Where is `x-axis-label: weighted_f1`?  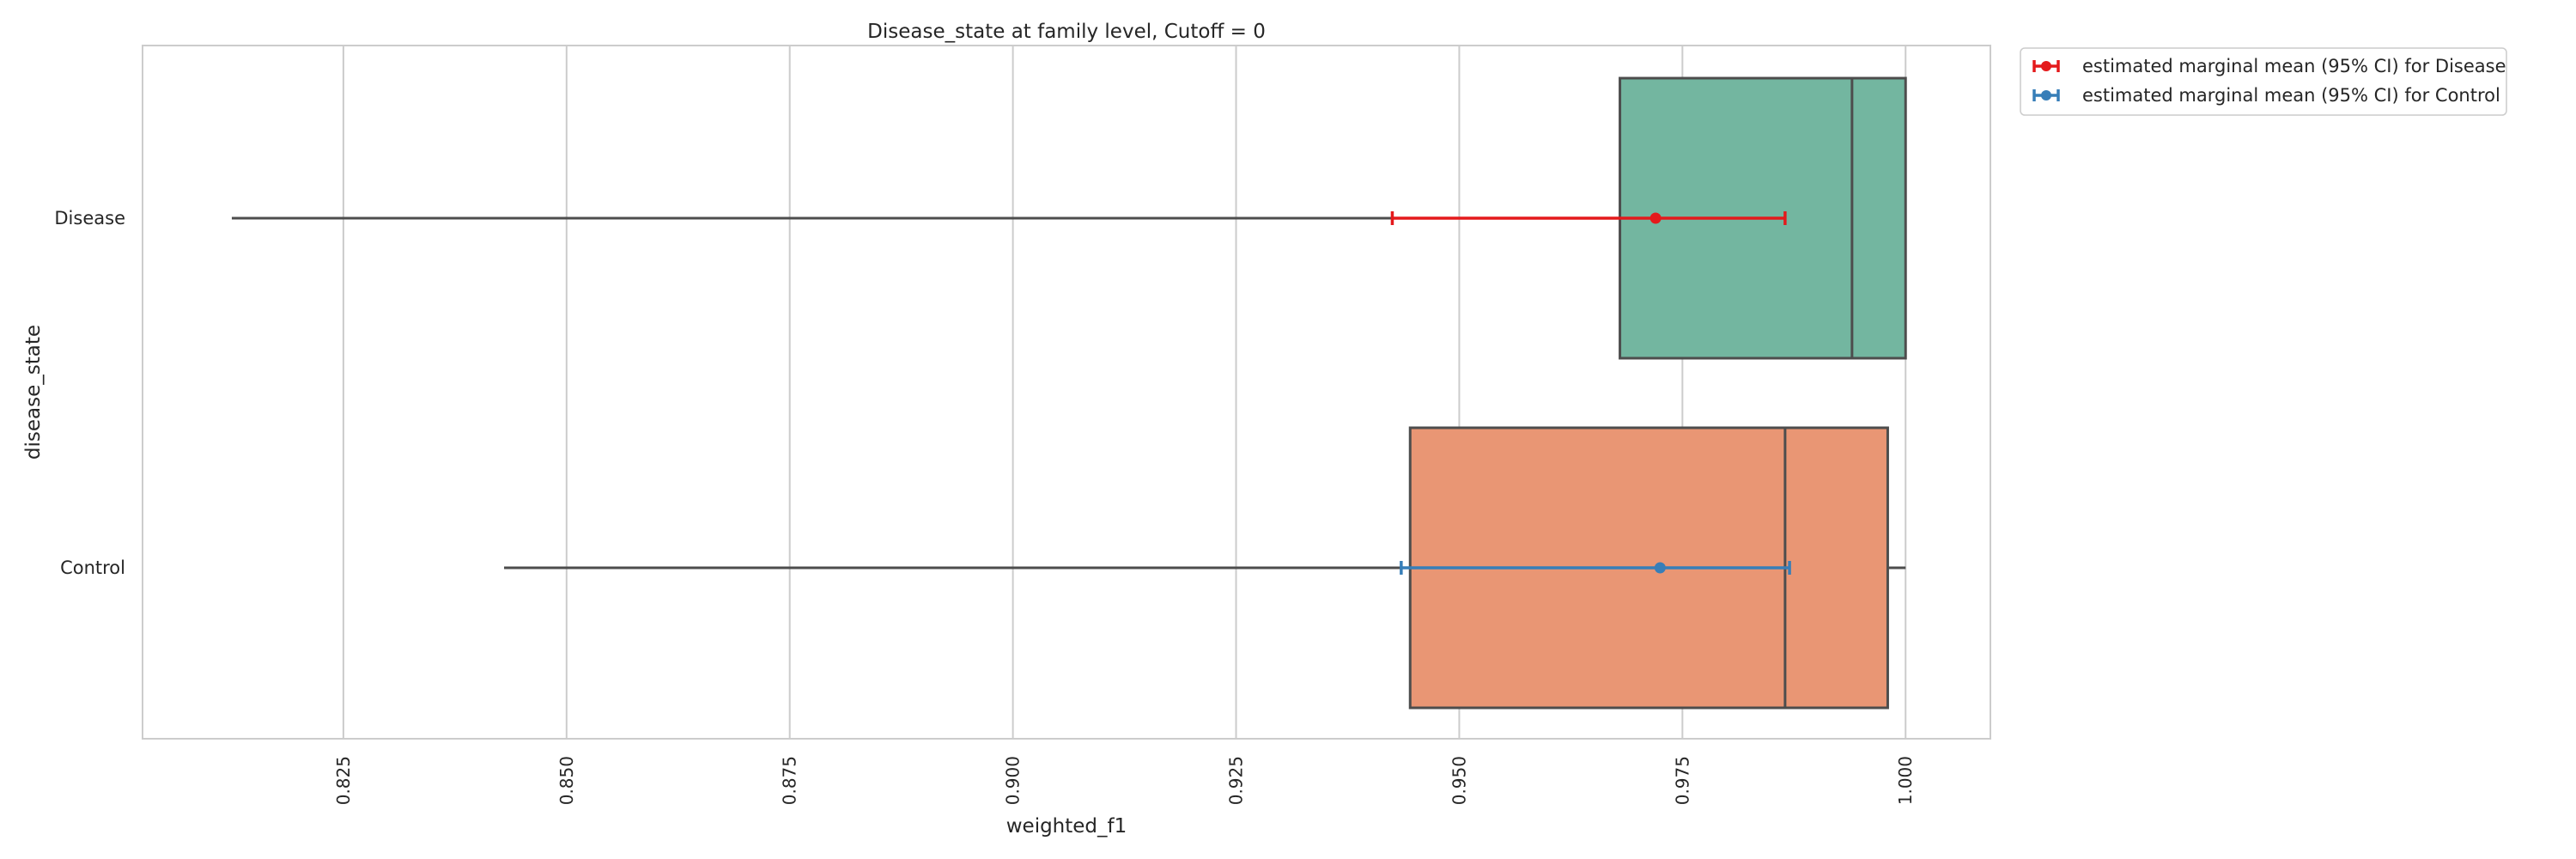
x-axis-label: weighted_f1 is located at coordinates (1067, 827).